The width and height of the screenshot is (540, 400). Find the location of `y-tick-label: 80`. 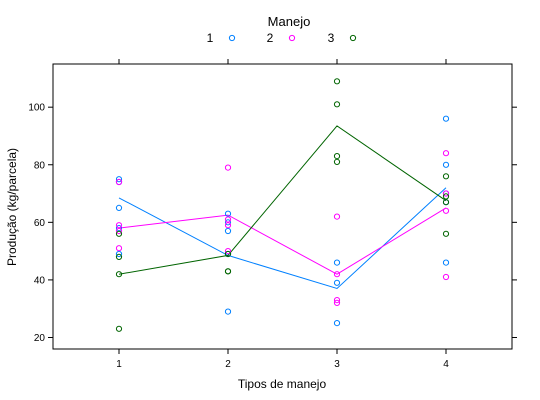

y-tick-label: 80 is located at coordinates (40, 165).